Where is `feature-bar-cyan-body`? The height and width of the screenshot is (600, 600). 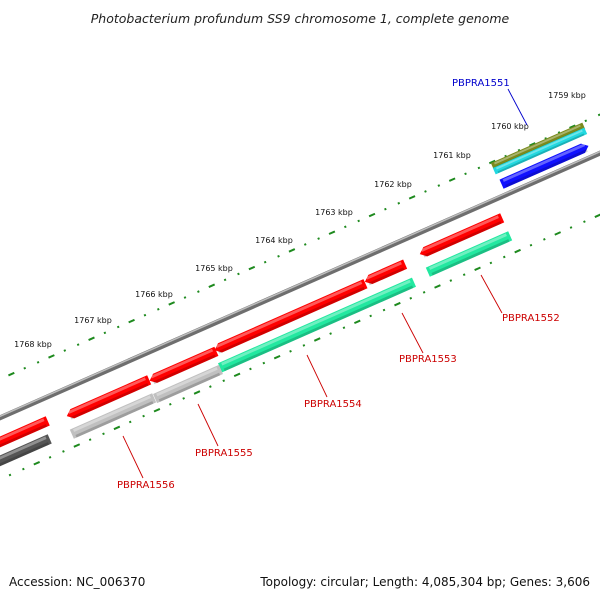
feature-bar-cyan-body is located at coordinates (540, 151).